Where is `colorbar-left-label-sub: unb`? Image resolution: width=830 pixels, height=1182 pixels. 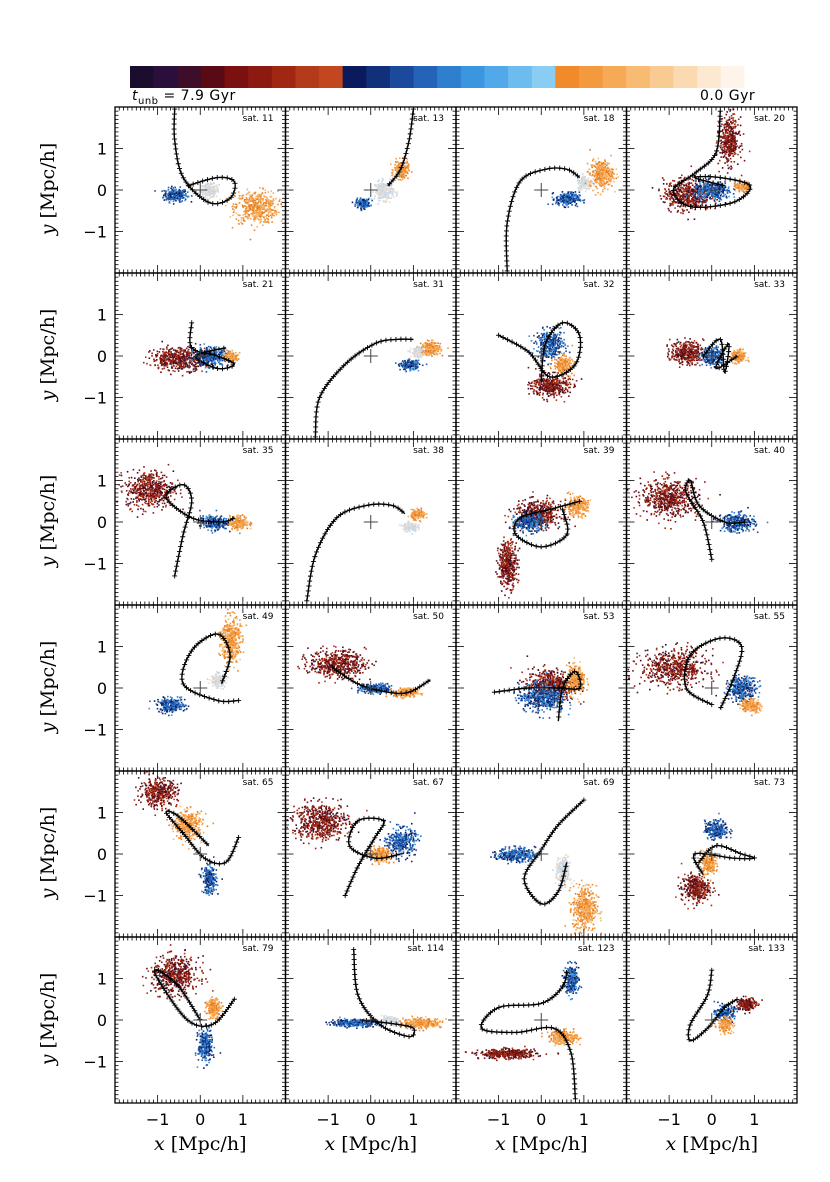
colorbar-left-label-sub: unb is located at coordinates (148, 101).